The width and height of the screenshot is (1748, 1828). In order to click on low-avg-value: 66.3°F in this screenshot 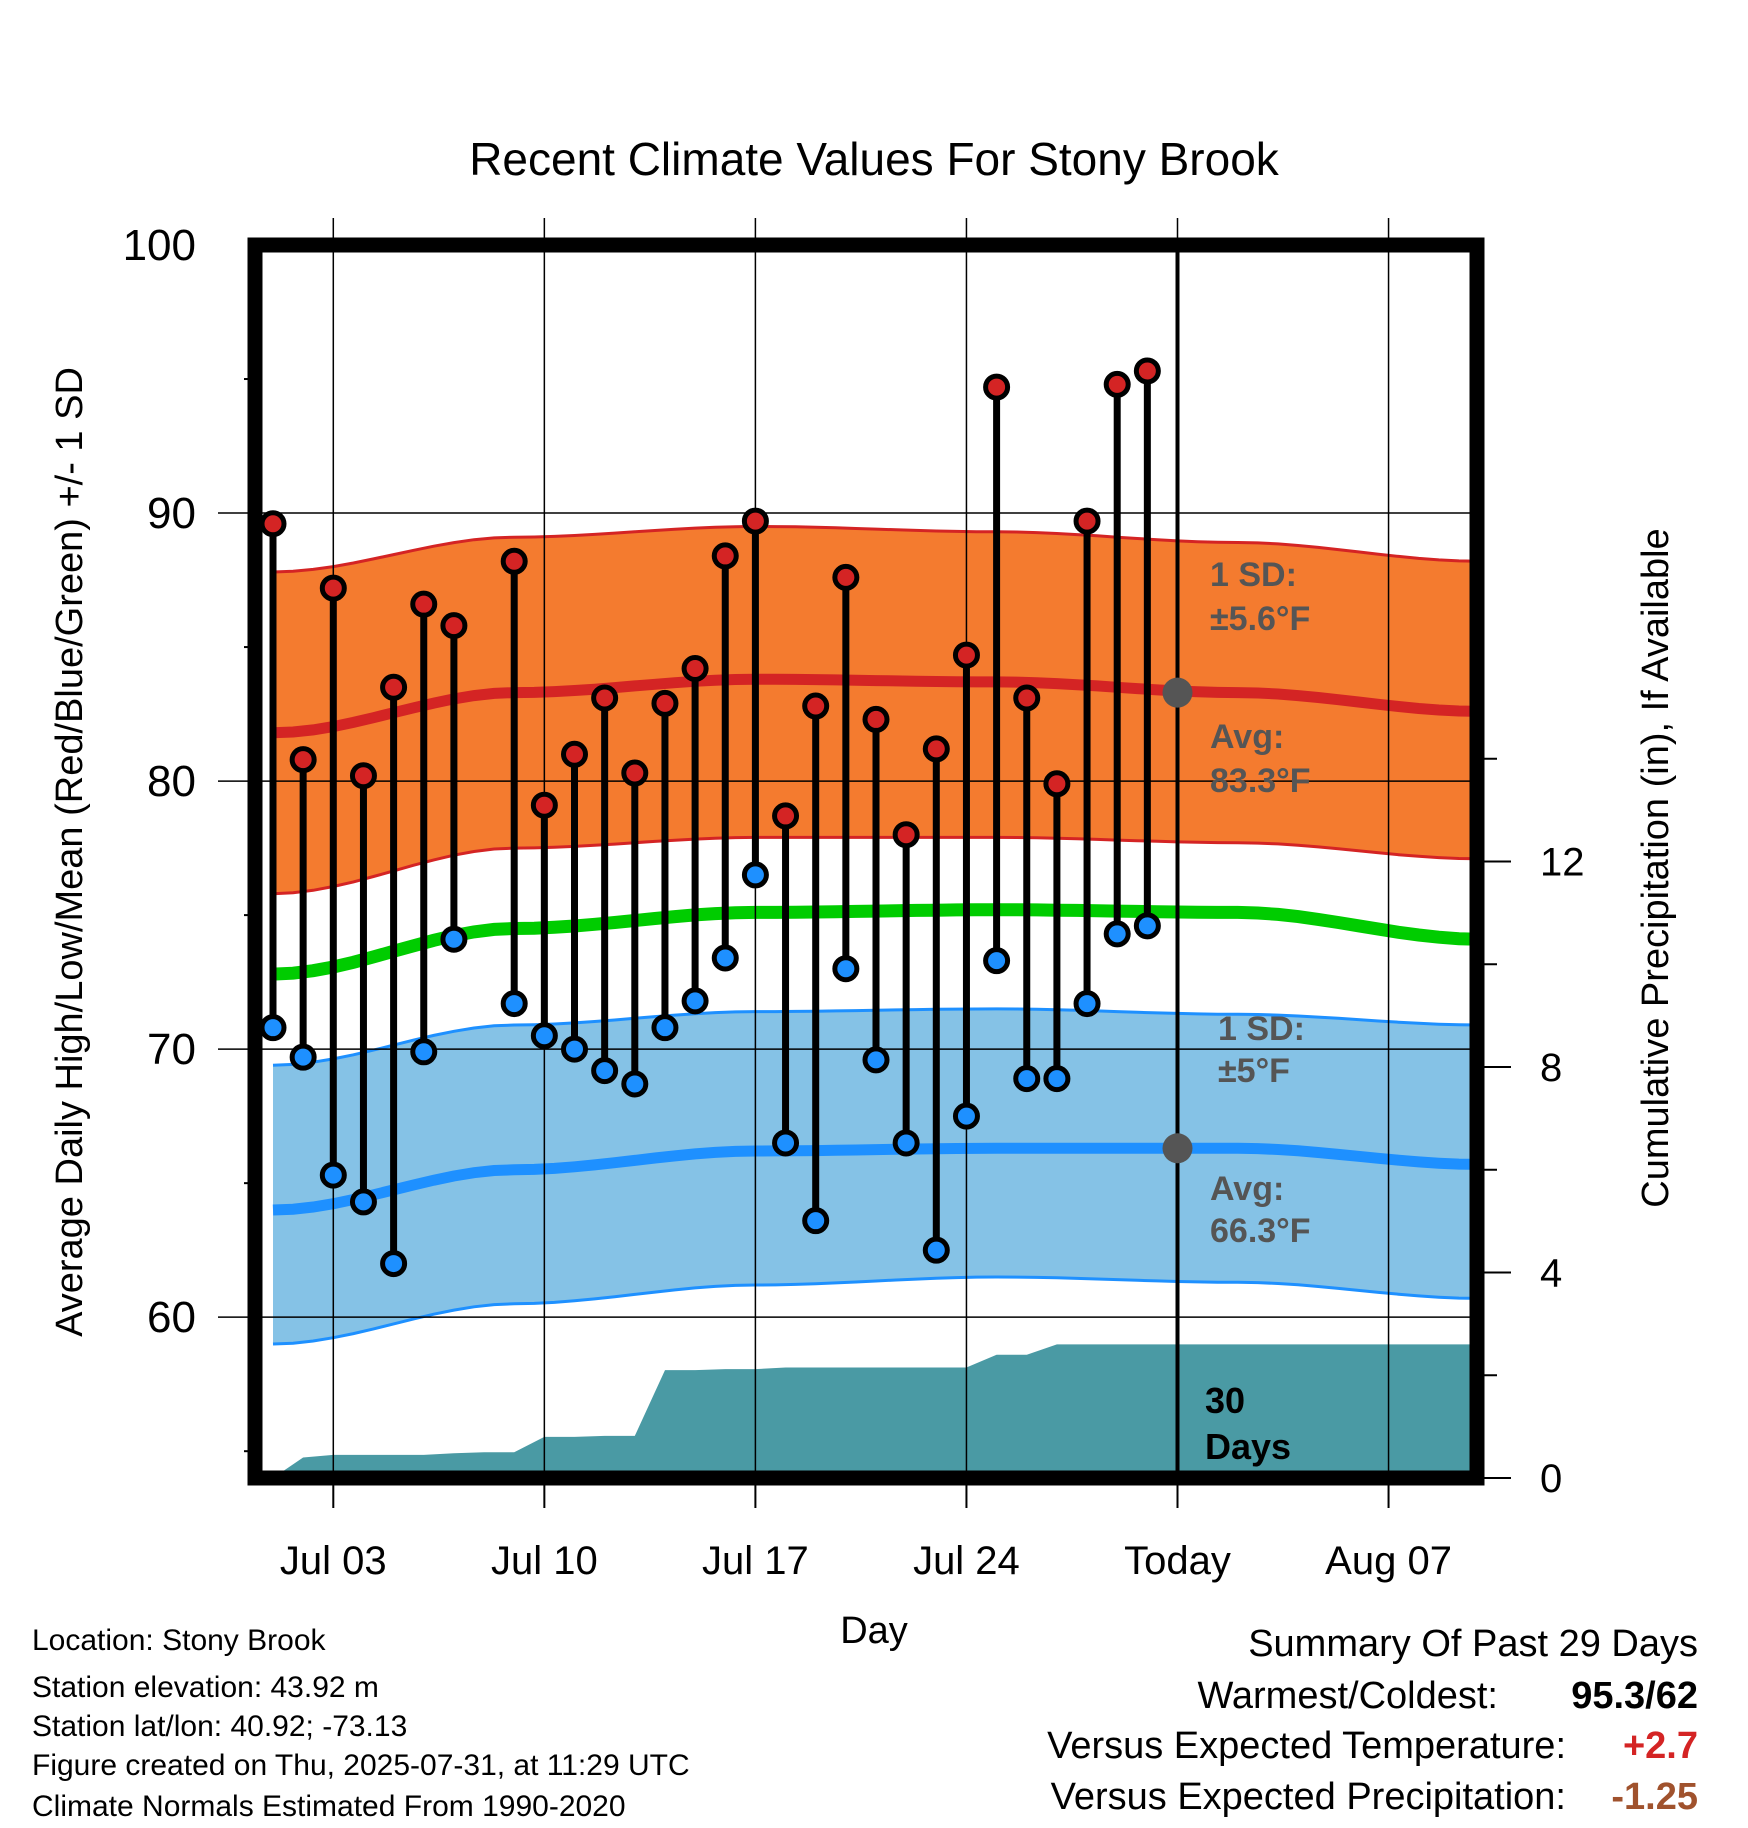, I will do `click(1260, 1231)`.